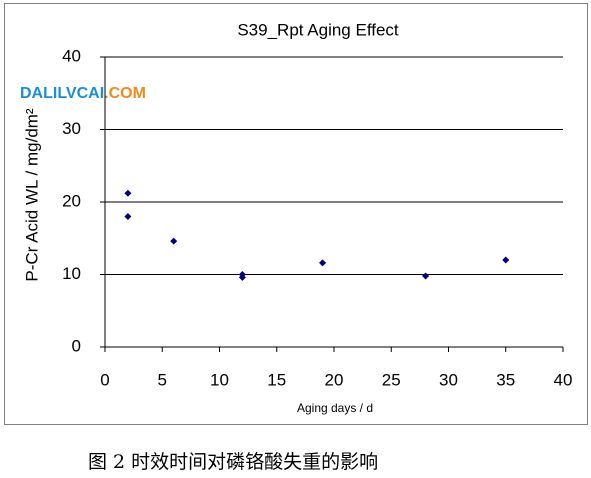 The image size is (591, 478). I want to click on x-tick-label: 0, so click(104, 379).